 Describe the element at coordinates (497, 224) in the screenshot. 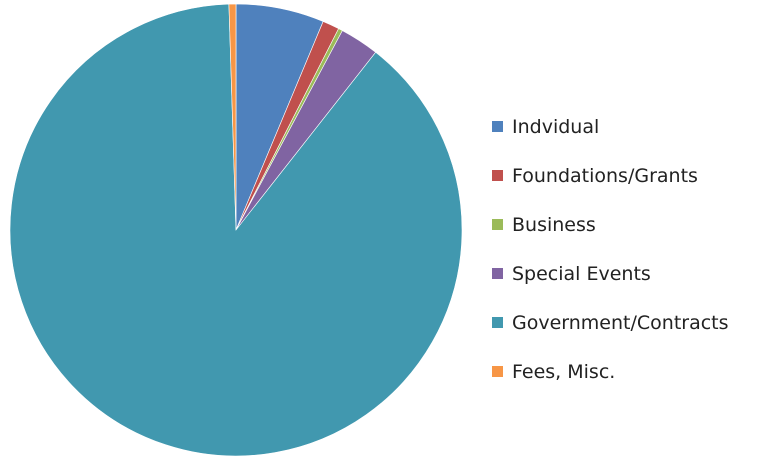

I see `legend-swatch-business` at that location.